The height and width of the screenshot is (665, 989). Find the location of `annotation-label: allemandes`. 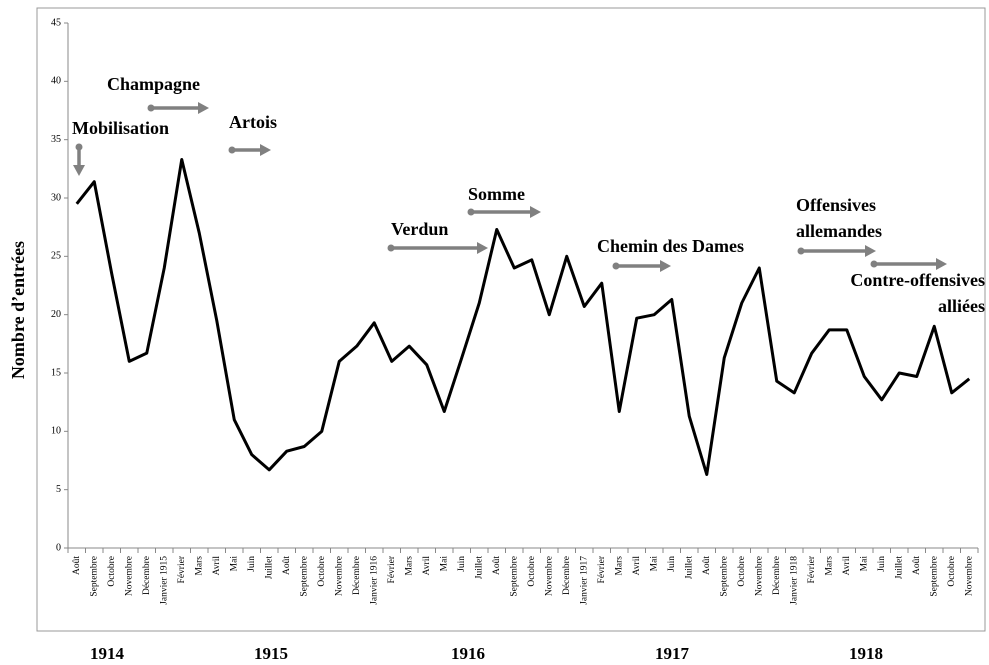

annotation-label: allemandes is located at coordinates (839, 231).